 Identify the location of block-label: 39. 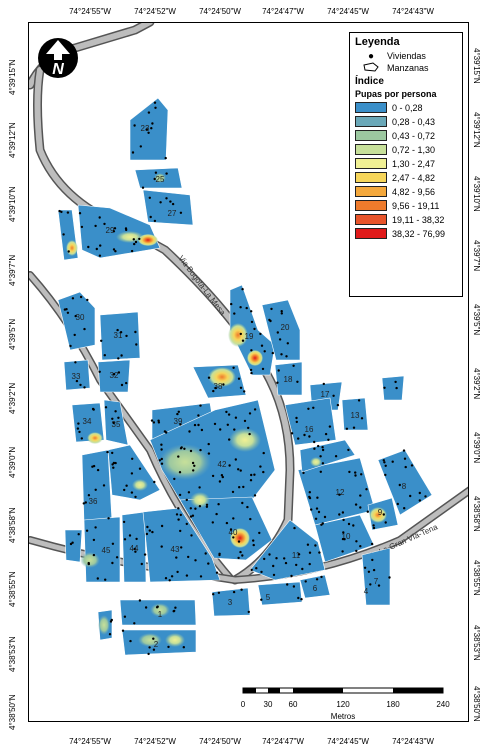
(178, 421).